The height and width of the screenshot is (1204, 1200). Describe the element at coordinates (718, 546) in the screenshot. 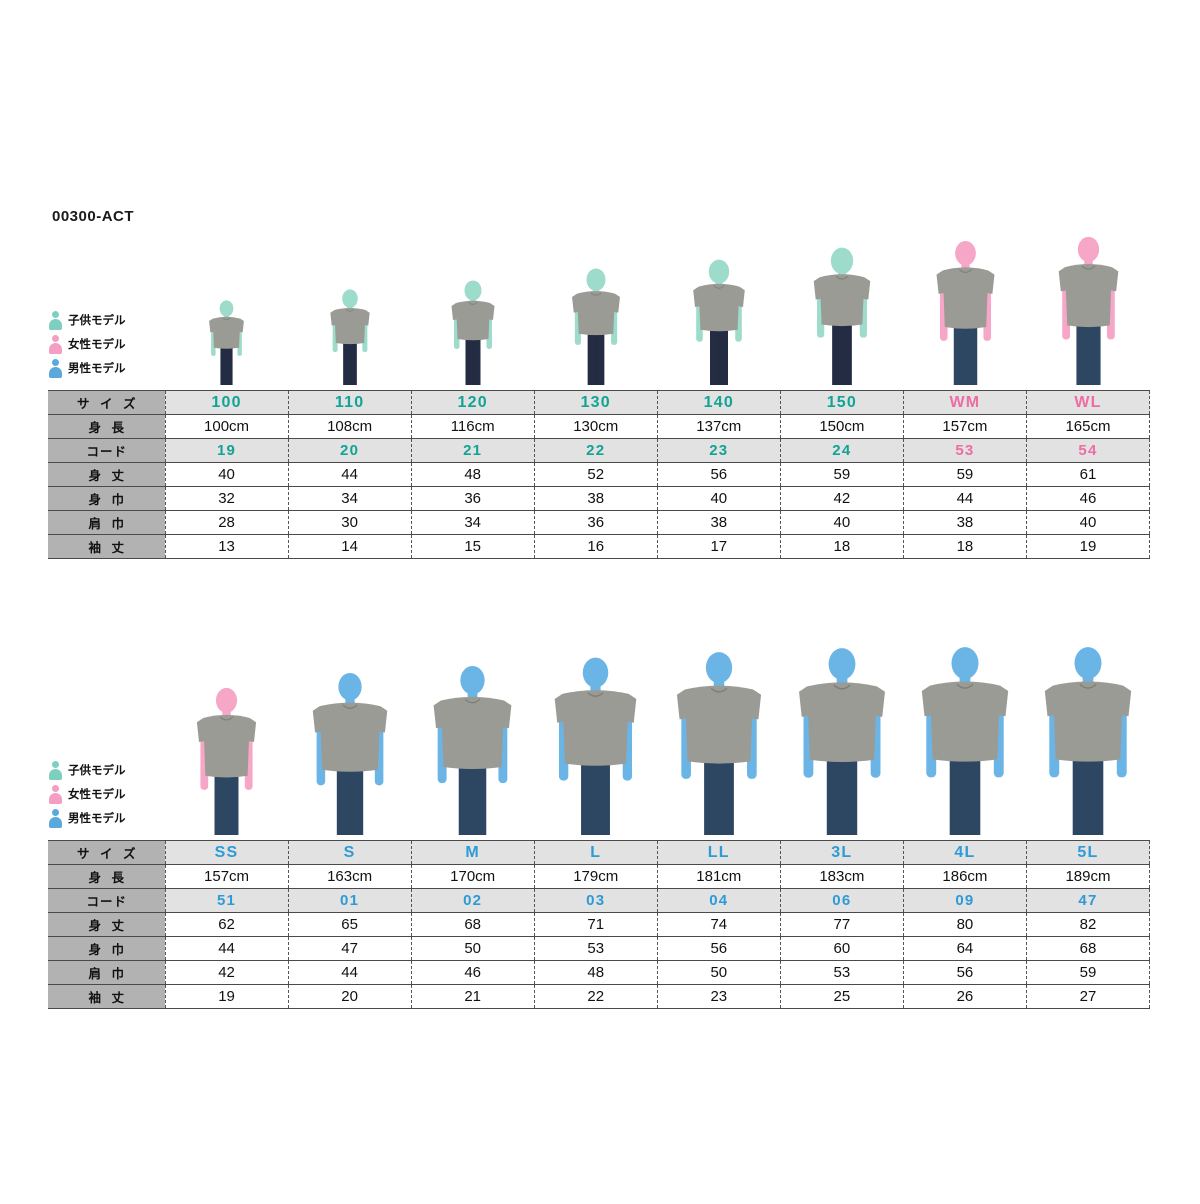

I see `cell-sleeve_length-140: 17` at that location.